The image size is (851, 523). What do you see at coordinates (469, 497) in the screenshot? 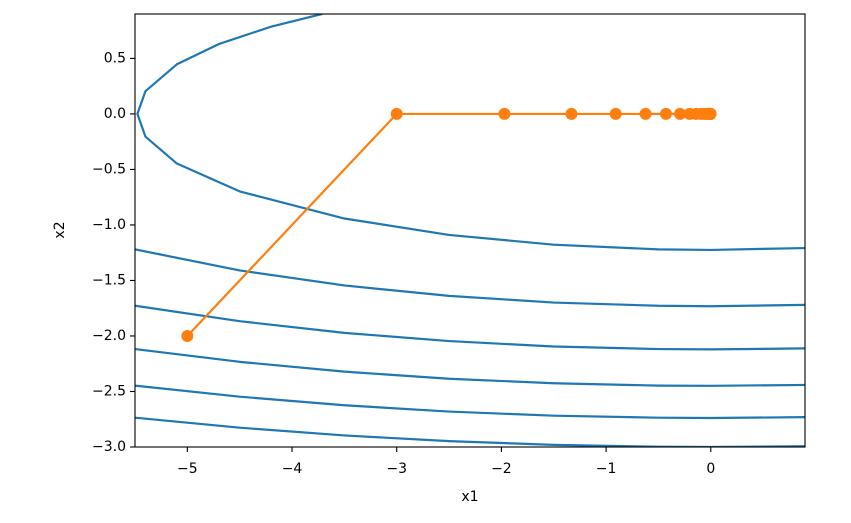
I see `x-axis-label: x1` at bounding box center [469, 497].